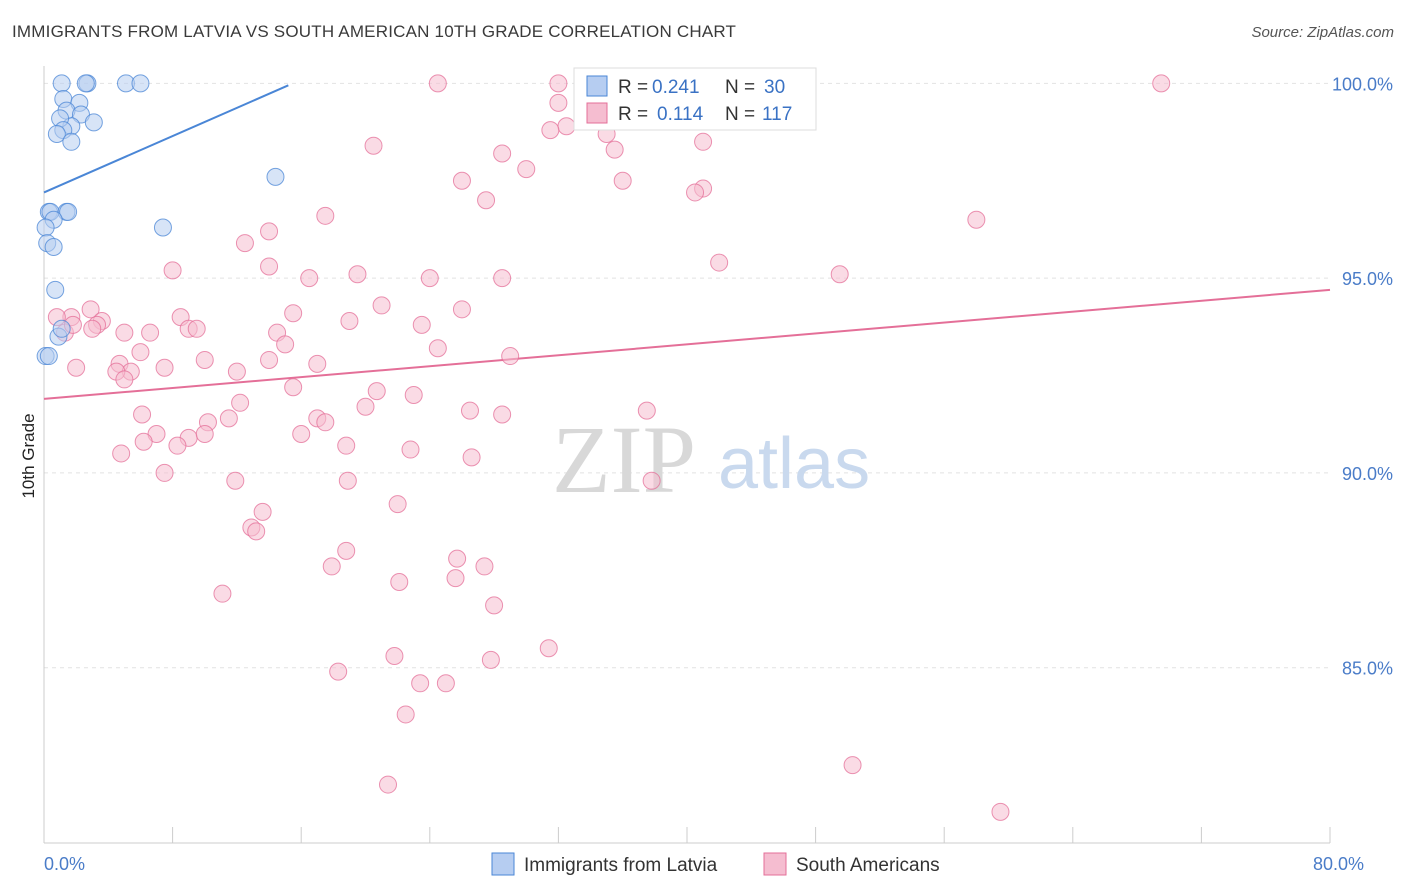 The height and width of the screenshot is (892, 1406). I want to click on latvia-trend-line, so click(166, 139).